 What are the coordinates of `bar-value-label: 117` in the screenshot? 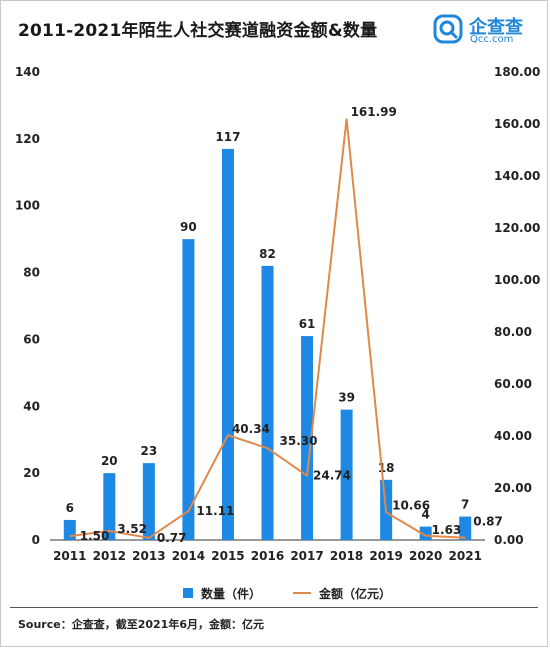 It's located at (227, 137).